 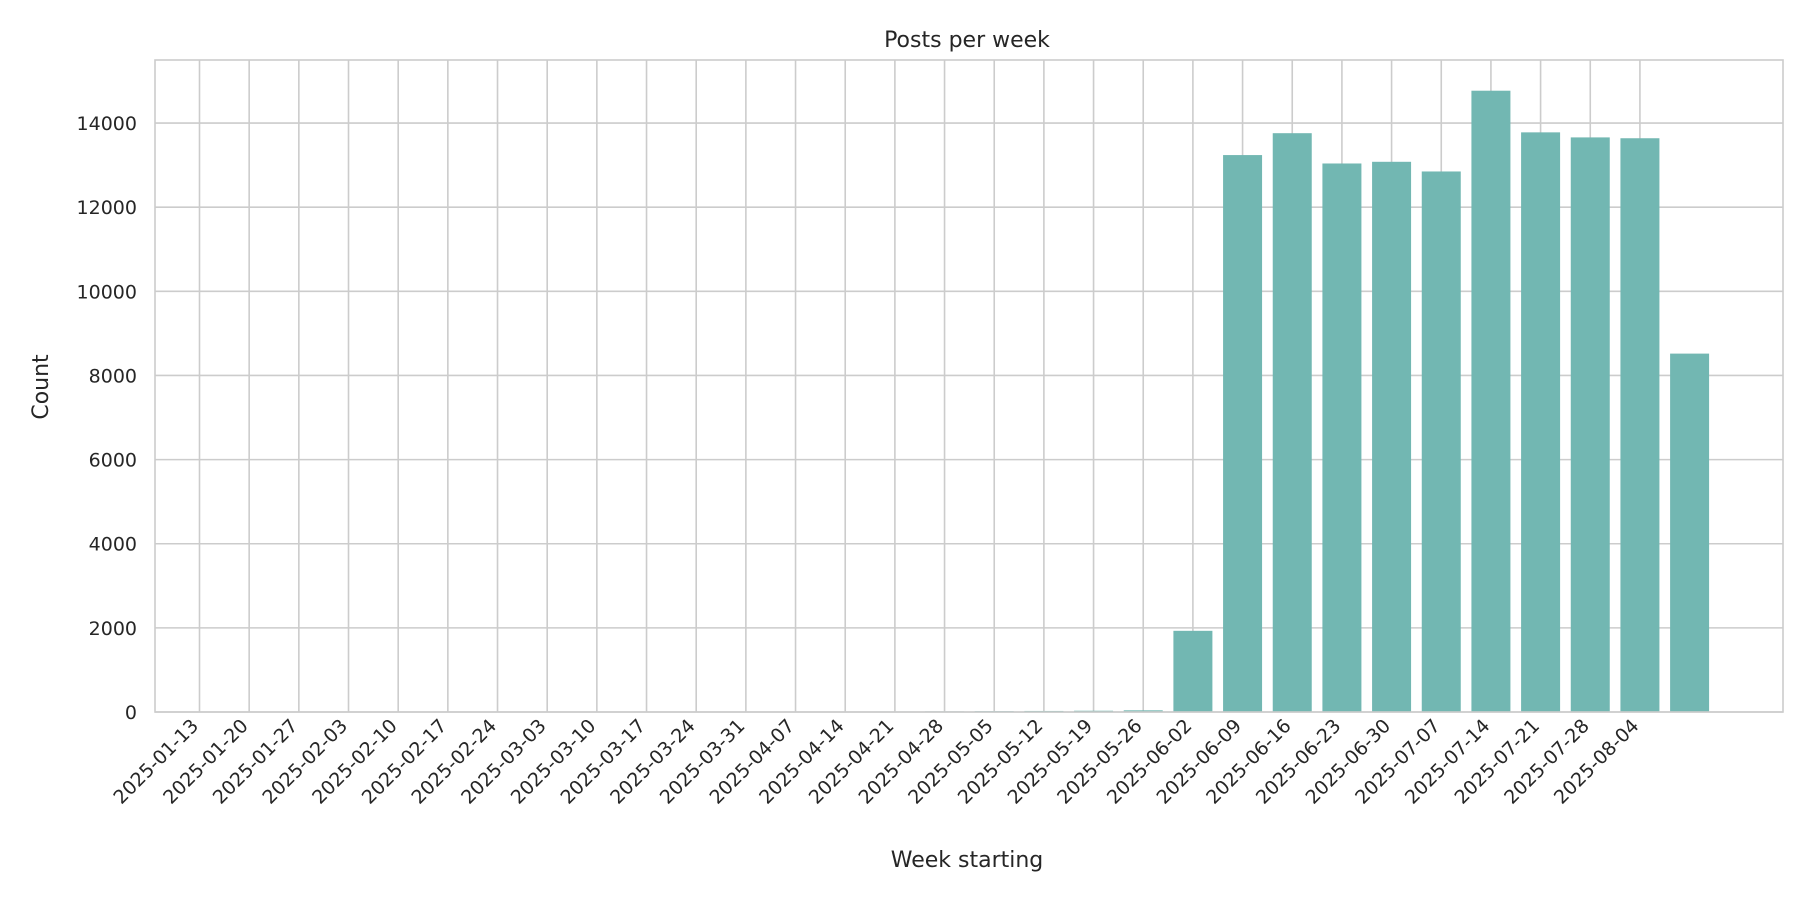 What do you see at coordinates (131, 713) in the screenshot?
I see `y-tick-label: 0` at bounding box center [131, 713].